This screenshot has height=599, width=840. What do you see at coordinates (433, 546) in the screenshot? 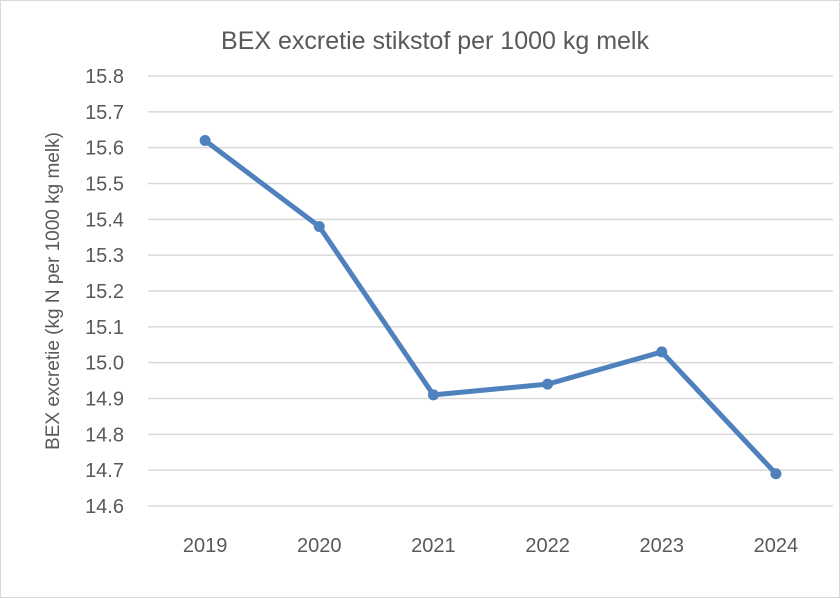
I see `x-tick-label: 2021` at bounding box center [433, 546].